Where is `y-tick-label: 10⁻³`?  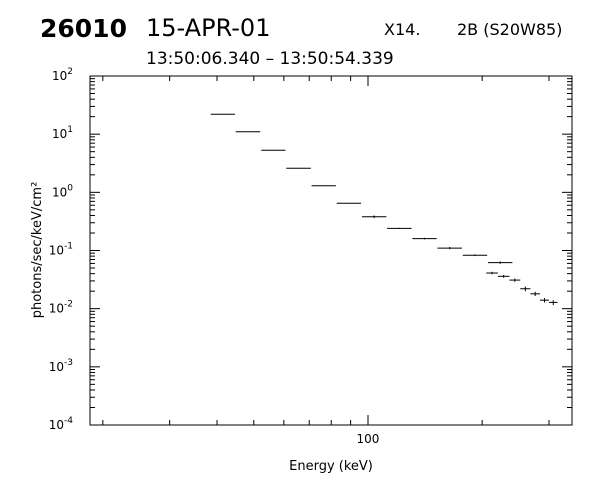
y-tick-label: 10⁻³ is located at coordinates (61, 366).